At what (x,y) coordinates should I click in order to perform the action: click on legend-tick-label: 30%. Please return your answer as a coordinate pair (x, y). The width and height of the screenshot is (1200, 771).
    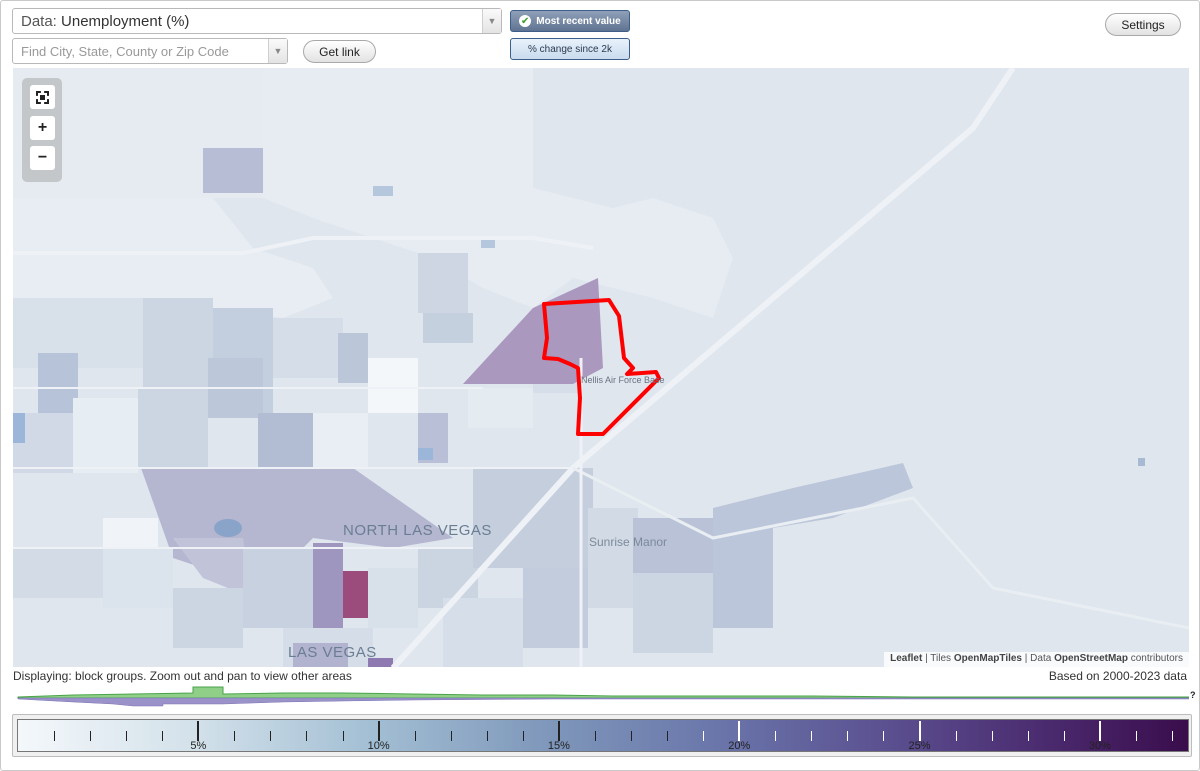
    Looking at the image, I should click on (1099, 746).